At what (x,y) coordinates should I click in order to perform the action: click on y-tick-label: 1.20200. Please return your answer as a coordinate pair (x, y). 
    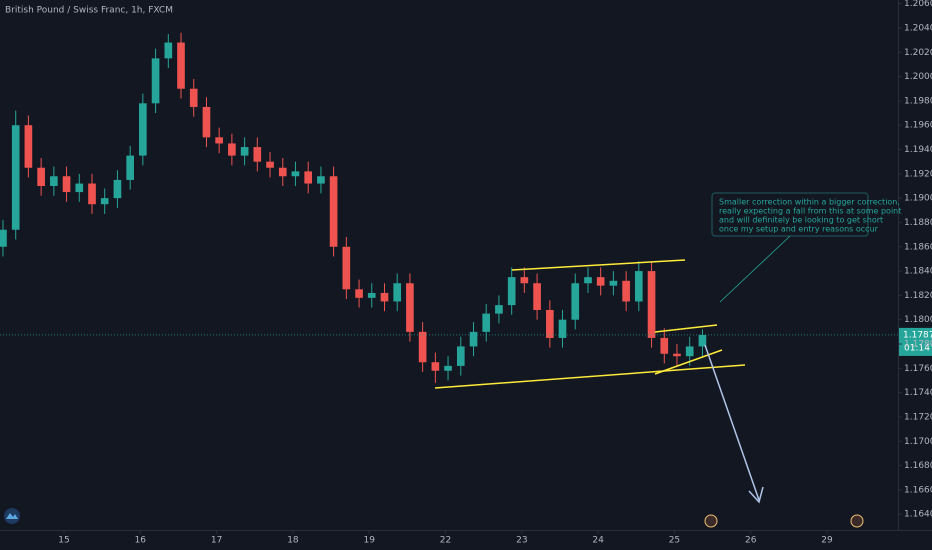
    Looking at the image, I should click on (918, 53).